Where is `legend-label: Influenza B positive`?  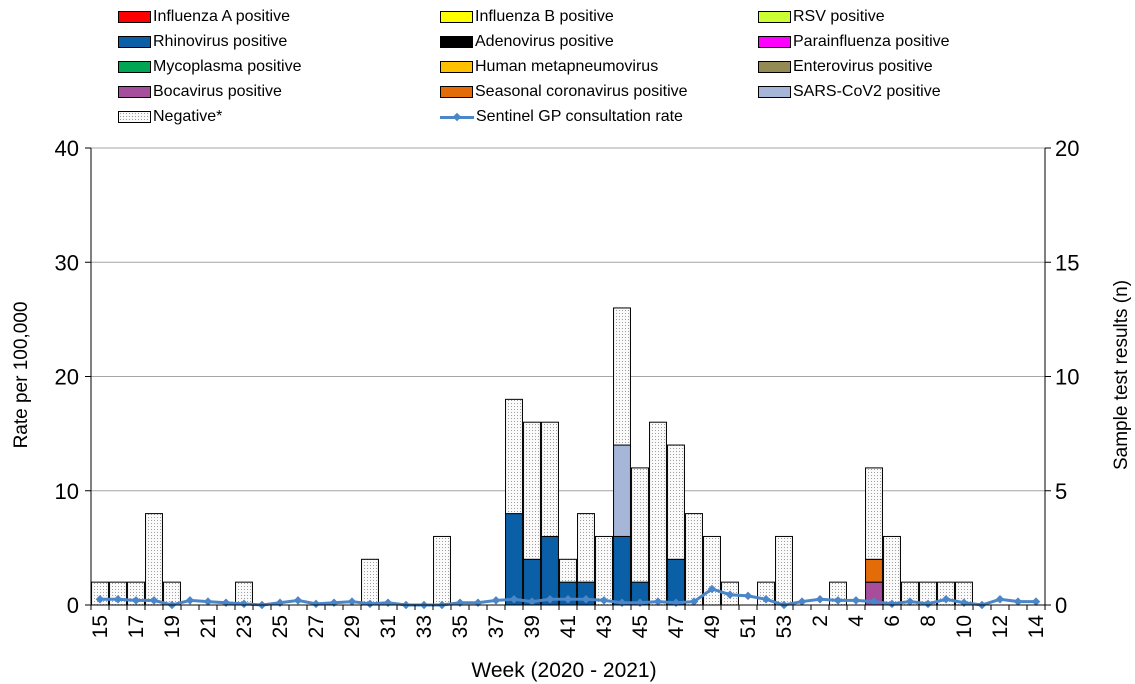
legend-label: Influenza B positive is located at coordinates (544, 16).